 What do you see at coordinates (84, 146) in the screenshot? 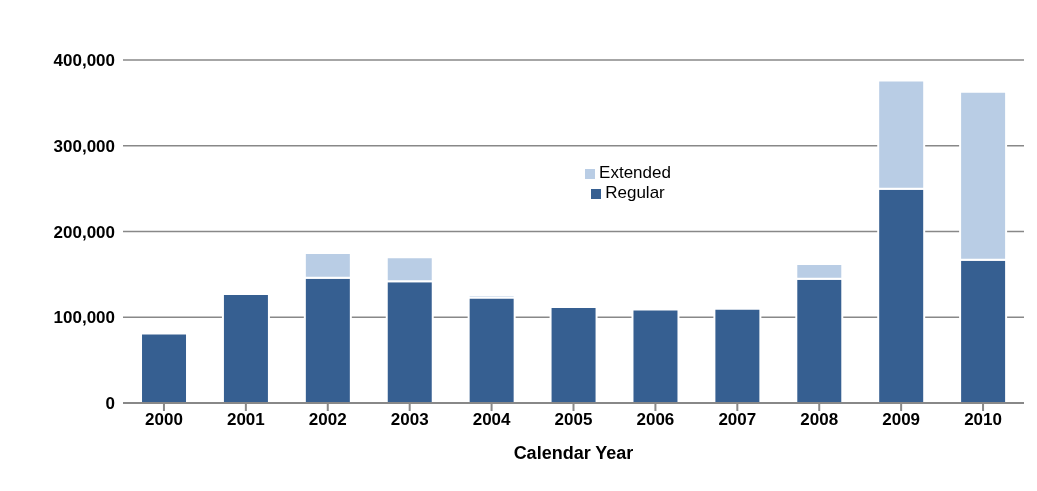
I see `y-tick-label: 300,000` at bounding box center [84, 146].